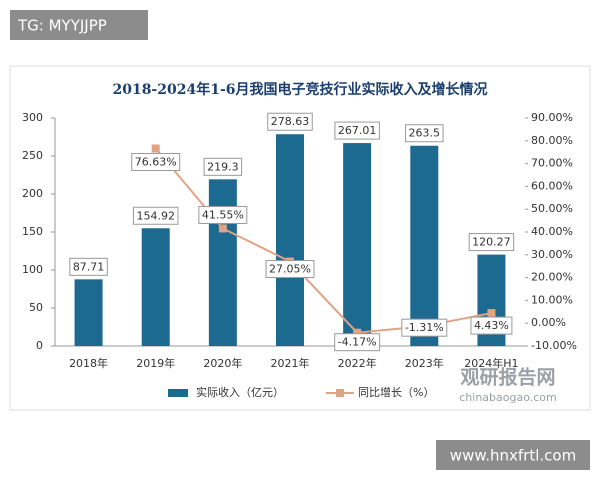  I want to click on y2-tick-label: 50.00%, so click(552, 208).